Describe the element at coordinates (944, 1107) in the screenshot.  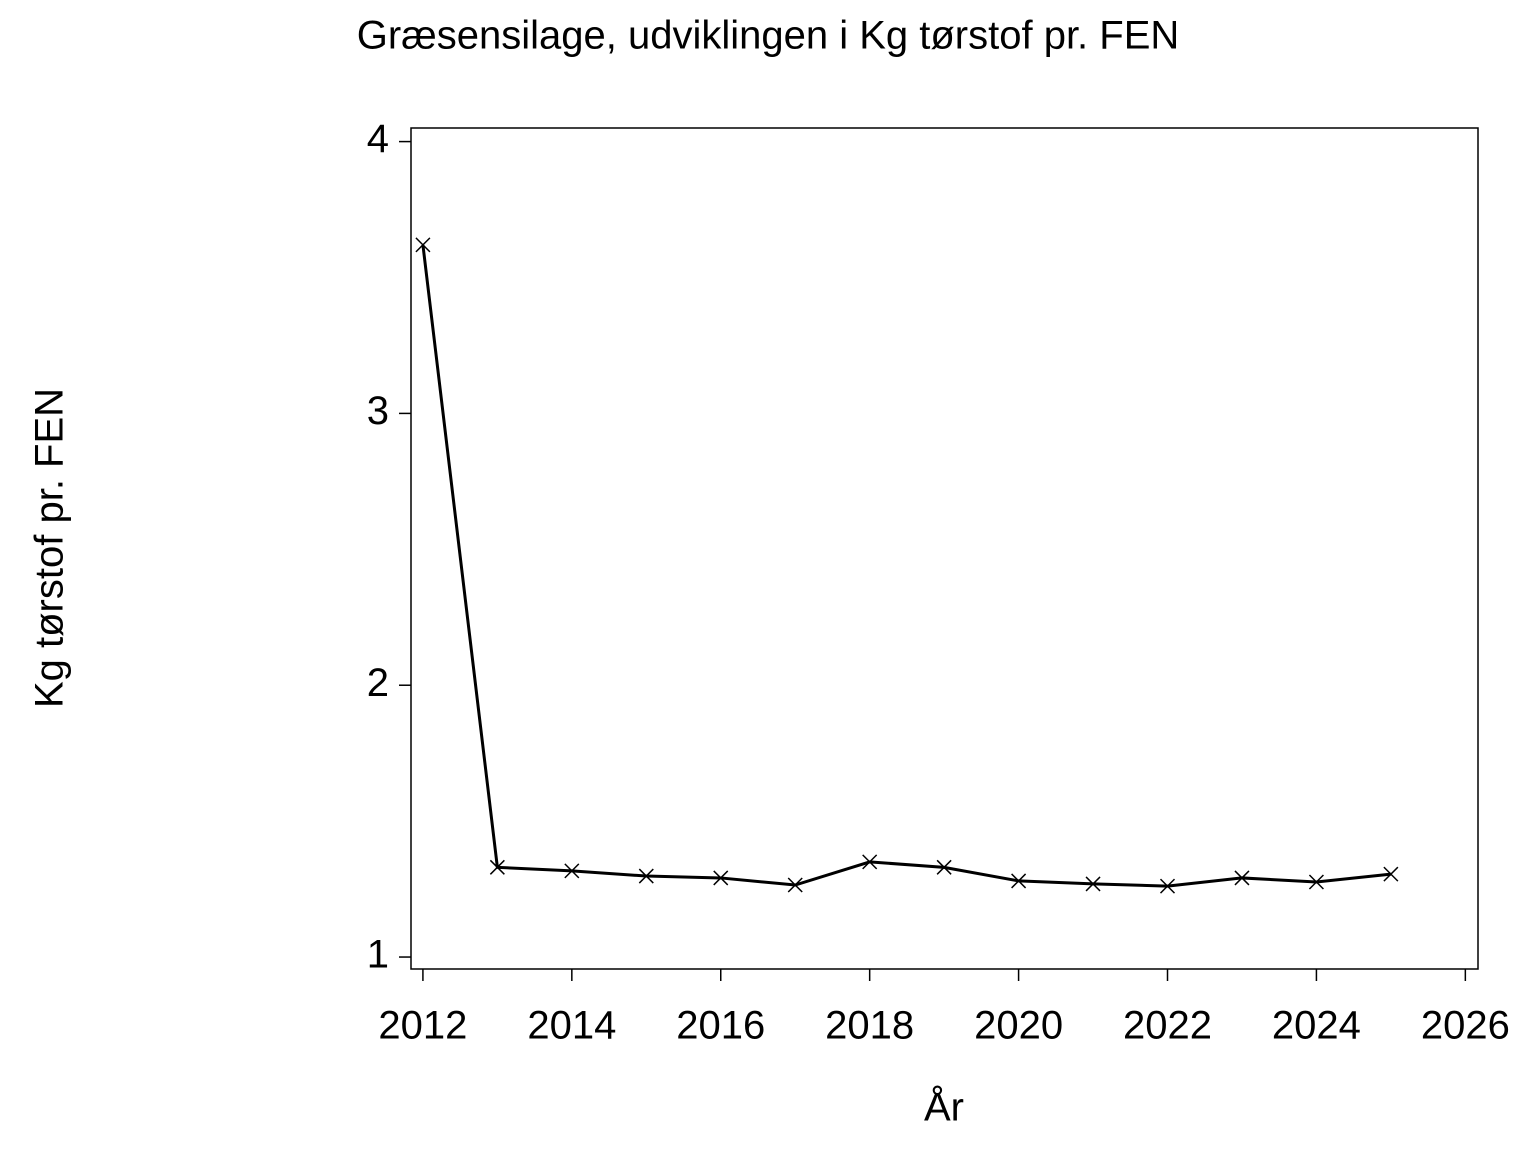
I see `x-axis-label: År` at that location.